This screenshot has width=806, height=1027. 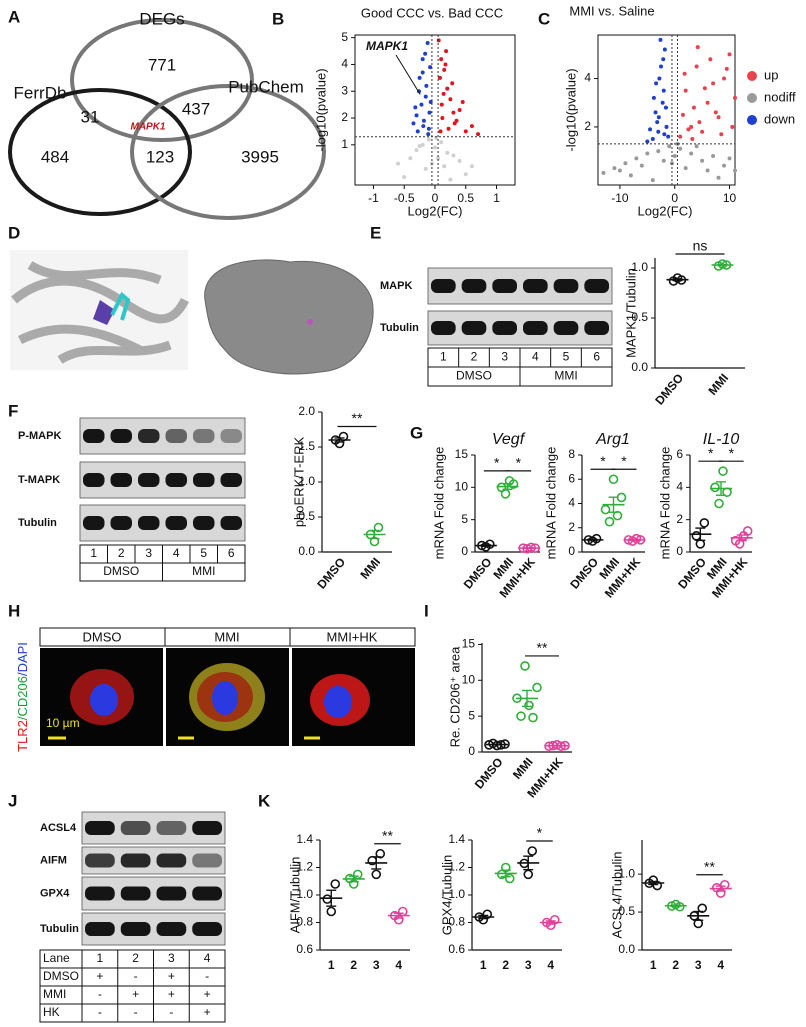 I want to click on significance-label: ns, so click(x=700, y=246).